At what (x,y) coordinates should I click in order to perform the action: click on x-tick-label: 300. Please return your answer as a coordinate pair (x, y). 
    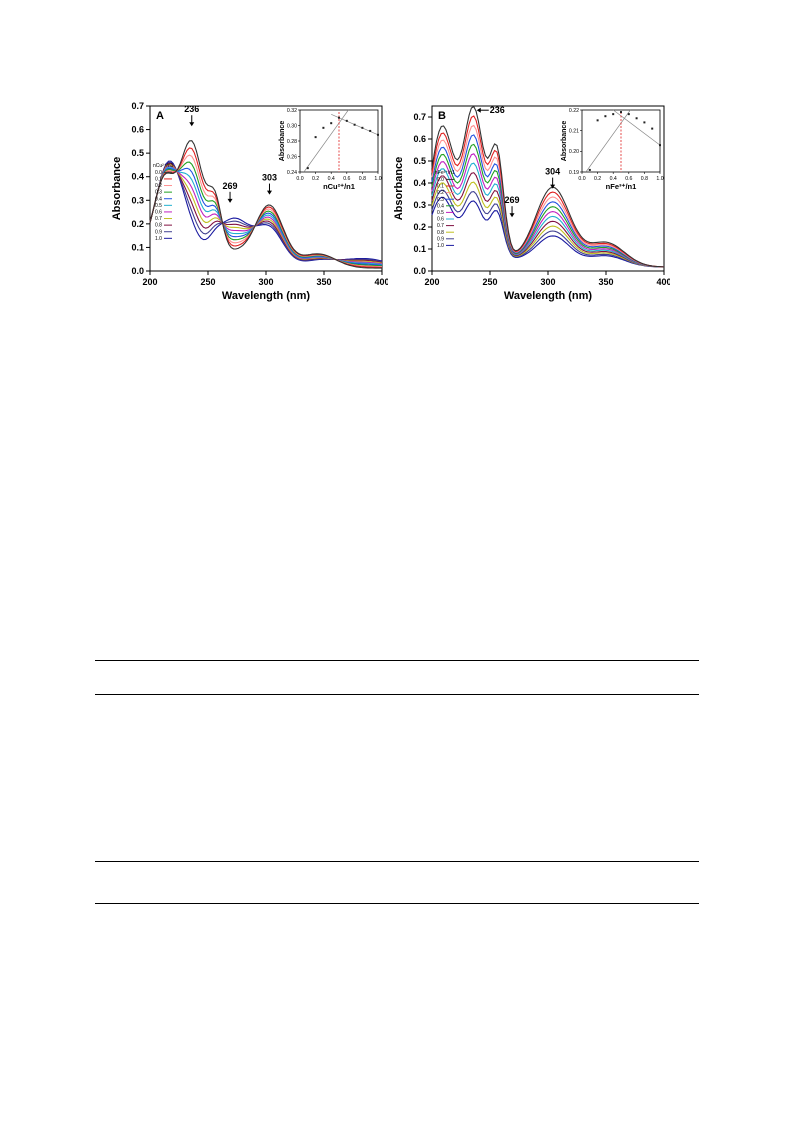
    Looking at the image, I should click on (547, 282).